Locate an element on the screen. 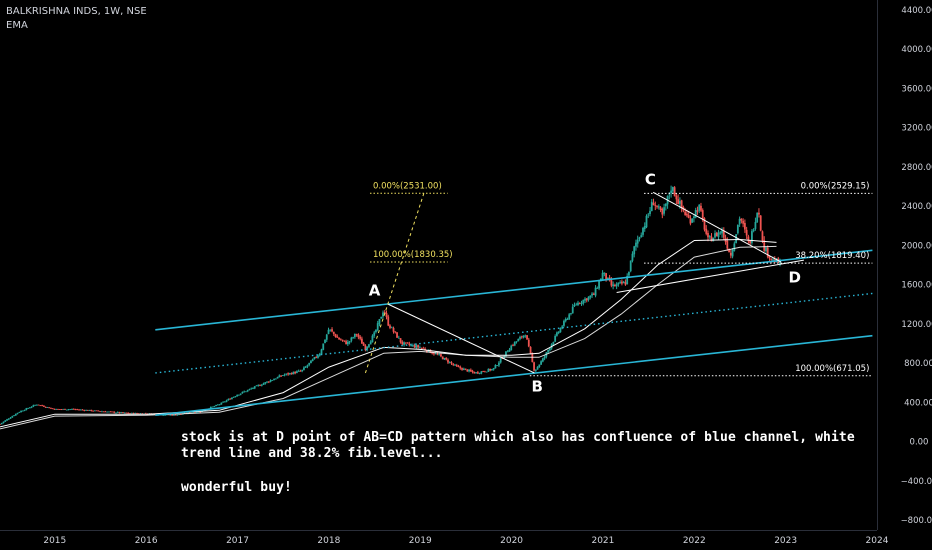 The width and height of the screenshot is (932, 550). x-tick-label: 2023 is located at coordinates (785, 541).